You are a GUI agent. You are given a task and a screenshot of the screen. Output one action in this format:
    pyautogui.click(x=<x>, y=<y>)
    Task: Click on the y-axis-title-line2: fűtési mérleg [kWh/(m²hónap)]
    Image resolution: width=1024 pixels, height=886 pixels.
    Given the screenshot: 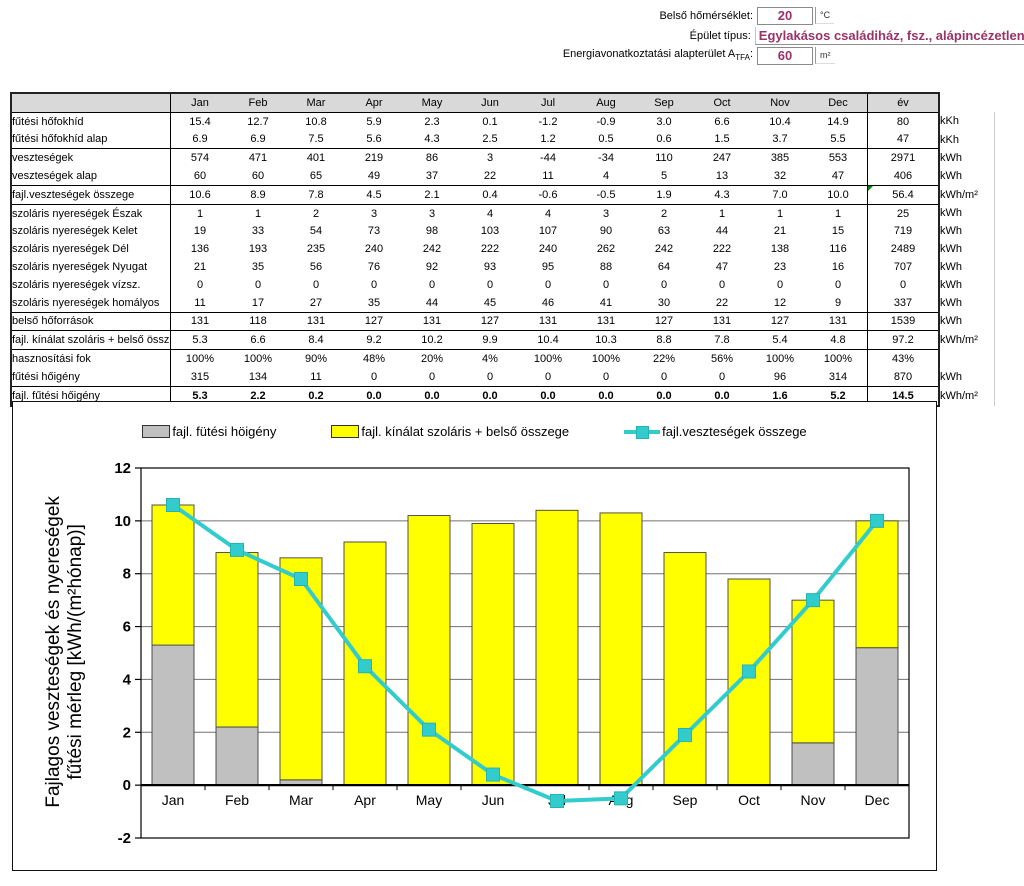 What is the action you would take?
    pyautogui.click(x=75, y=652)
    